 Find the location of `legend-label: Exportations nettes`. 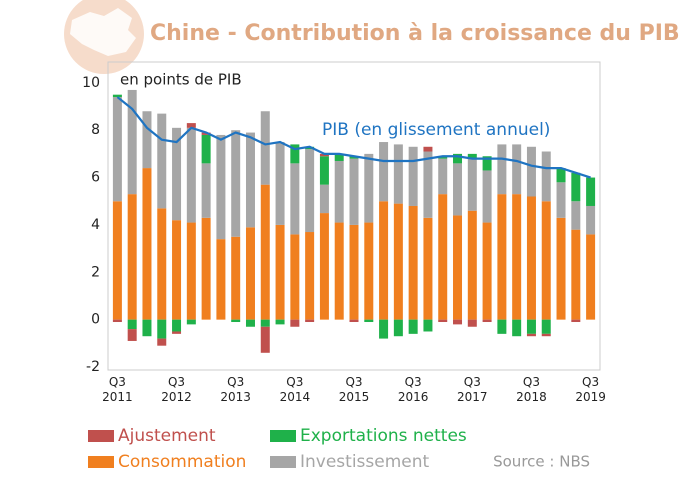

legend-label: Exportations nettes is located at coordinates (383, 436).